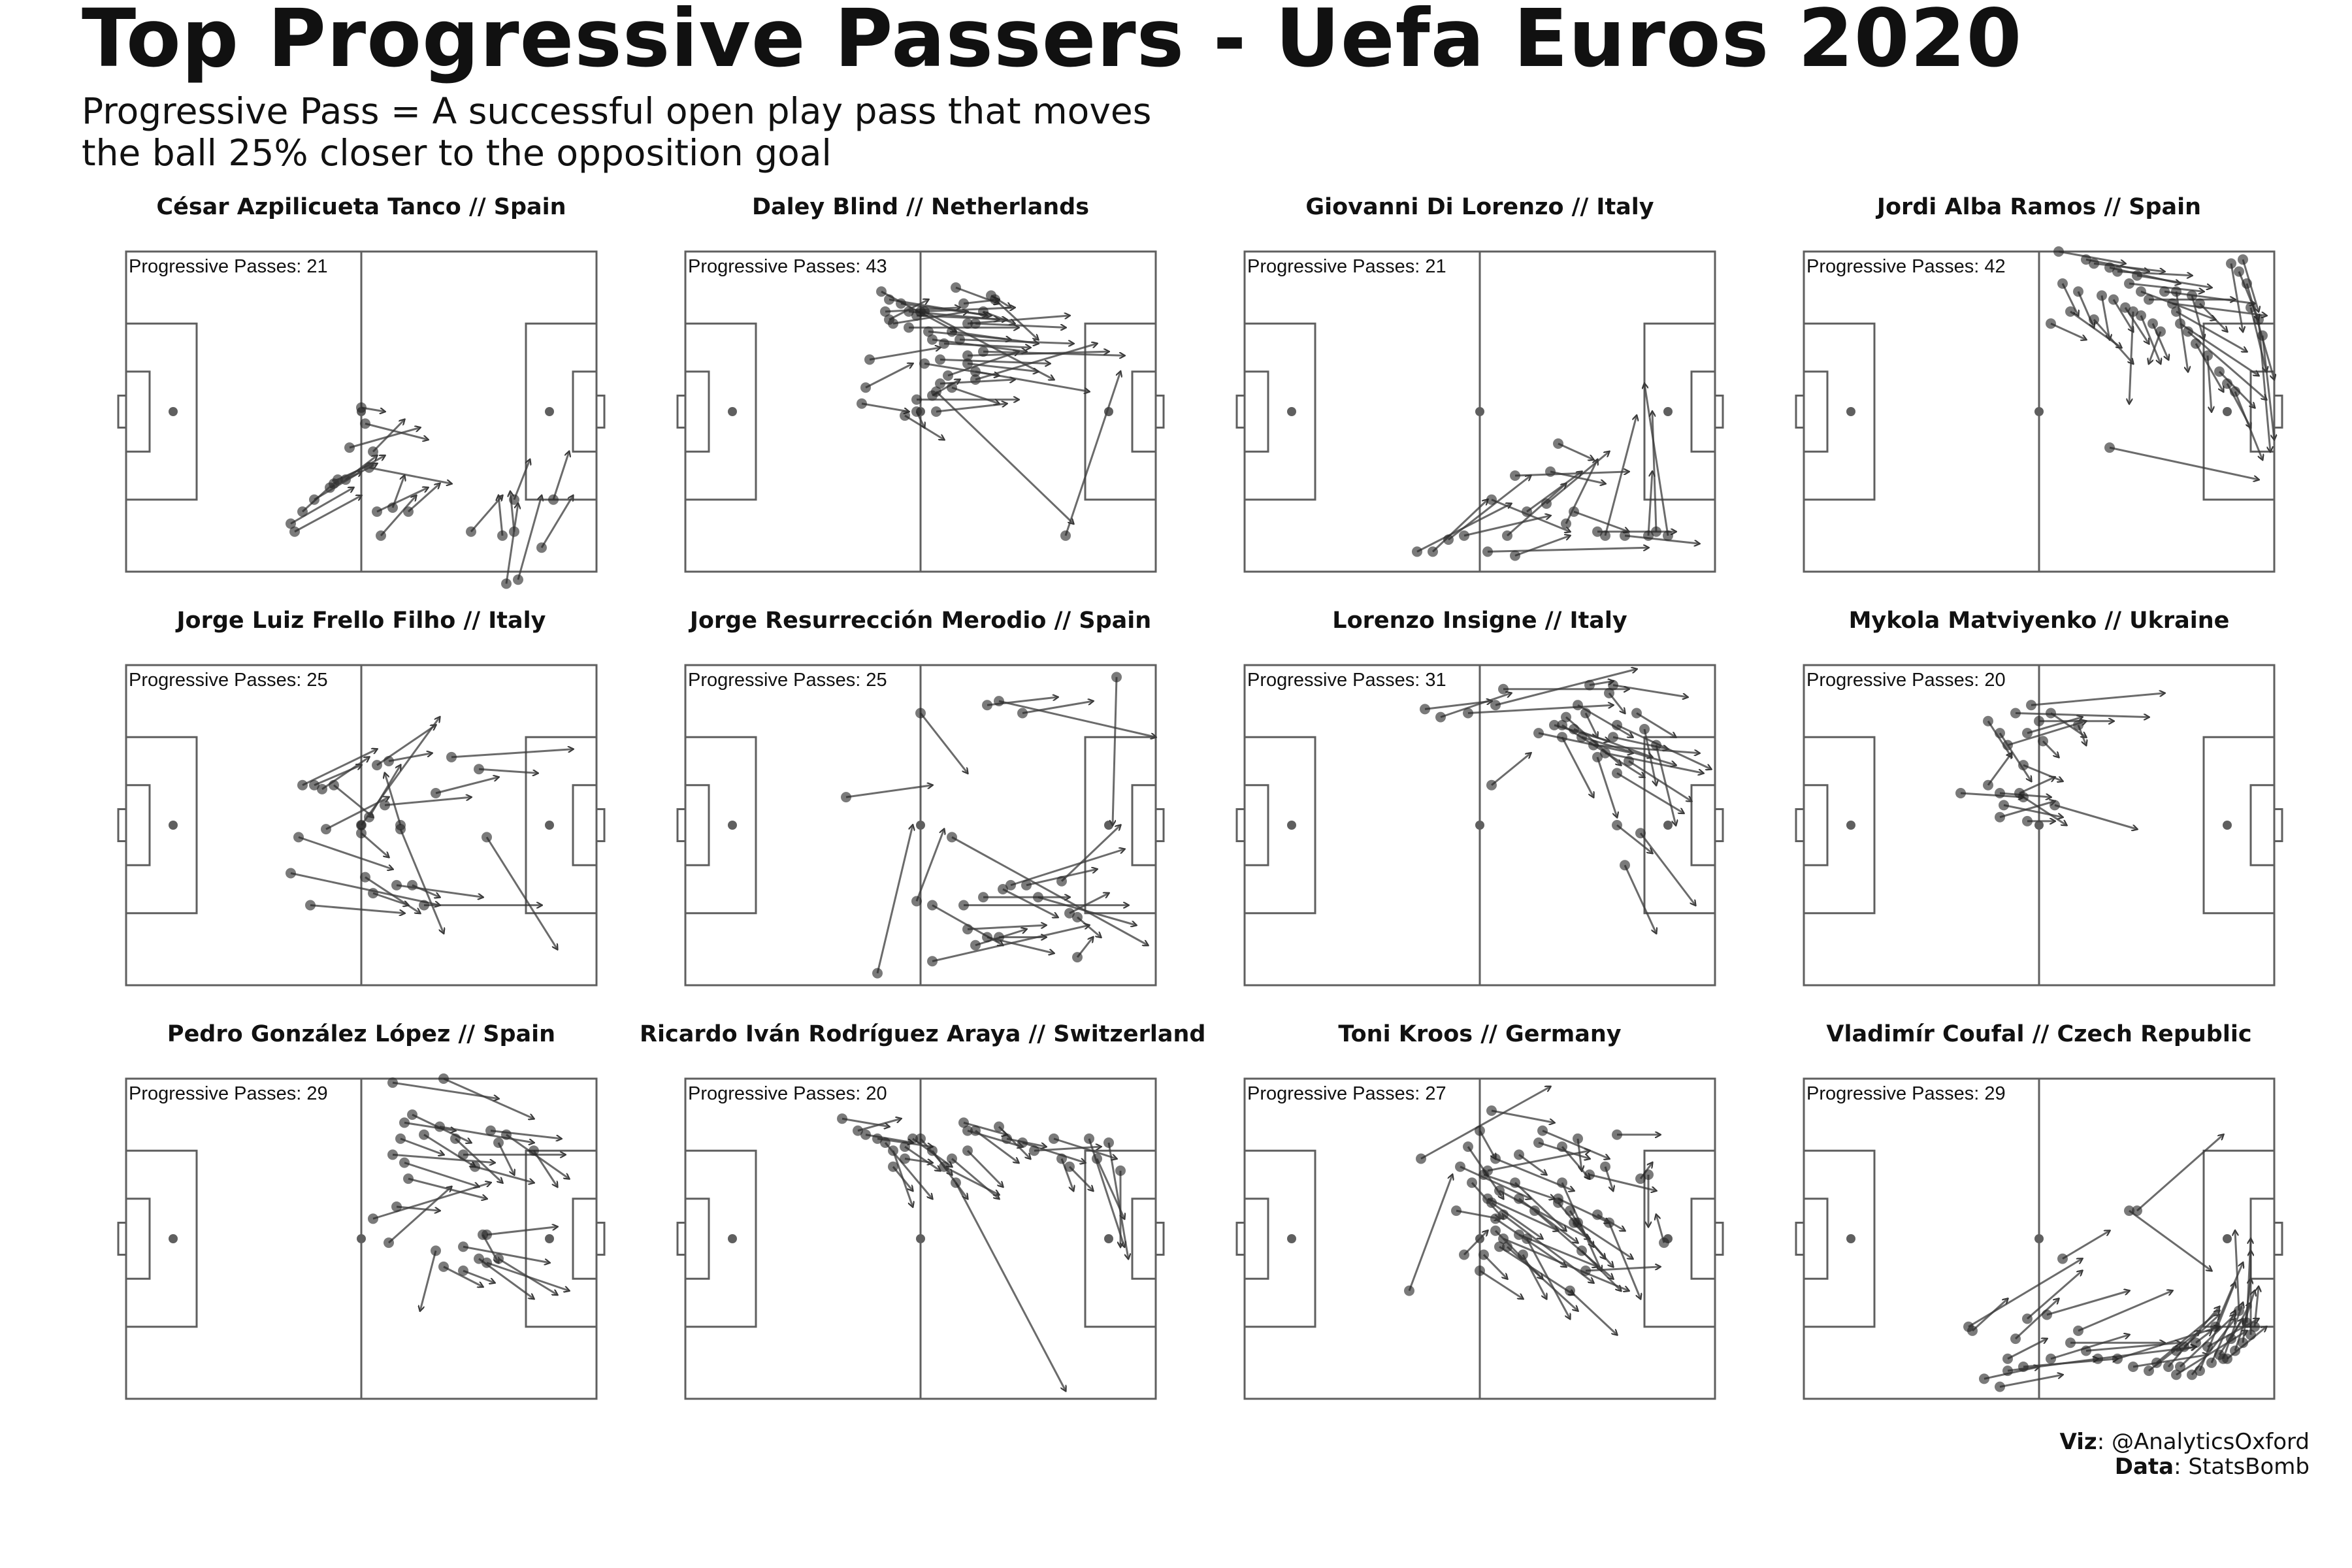 This screenshot has width=2352, height=1568. I want to click on pass-count-label: Progressive Passes: 21, so click(1346, 266).